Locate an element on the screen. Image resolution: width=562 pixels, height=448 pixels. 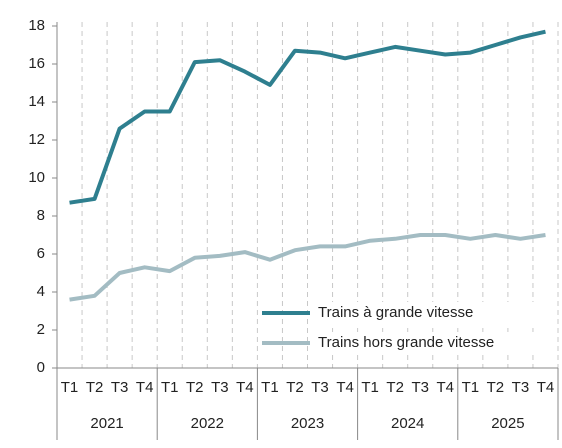
y-tick-label: 4 is located at coordinates (41, 291).